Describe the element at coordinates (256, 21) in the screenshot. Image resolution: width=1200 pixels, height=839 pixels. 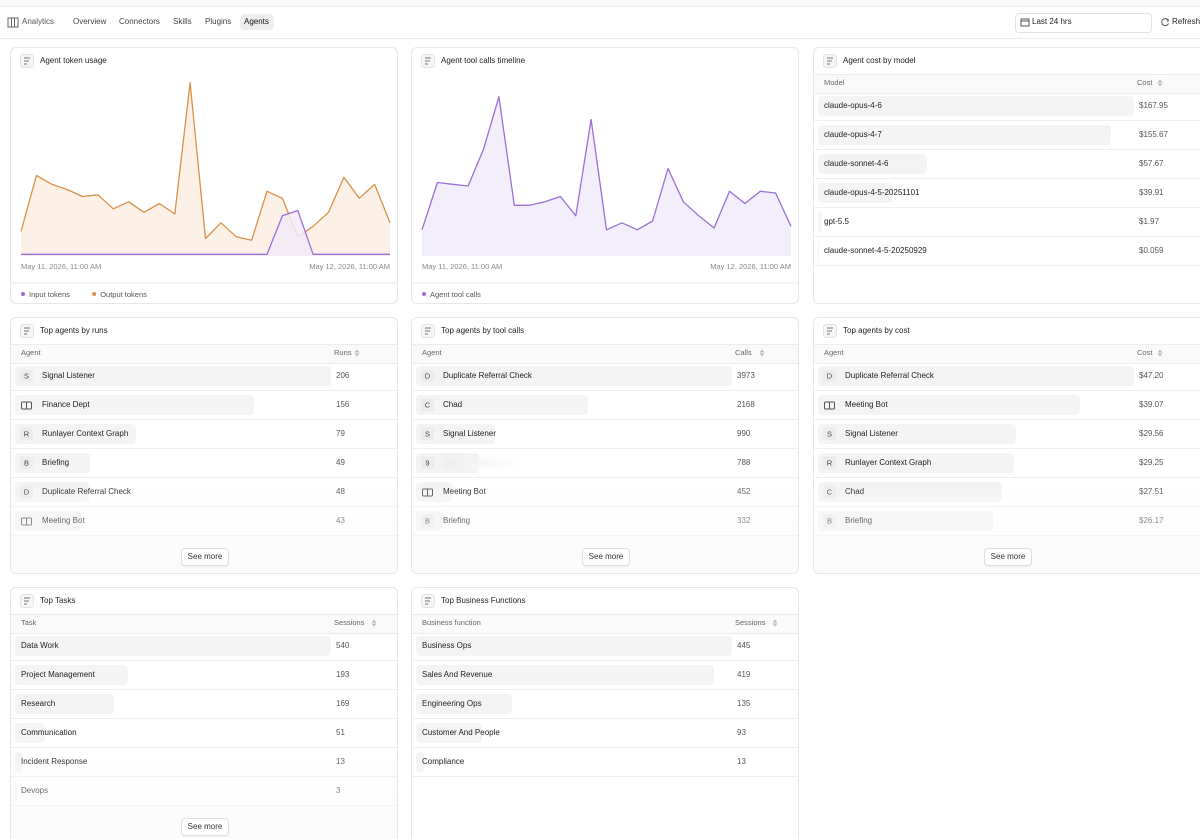
I see `nav-tab: Agents` at that location.